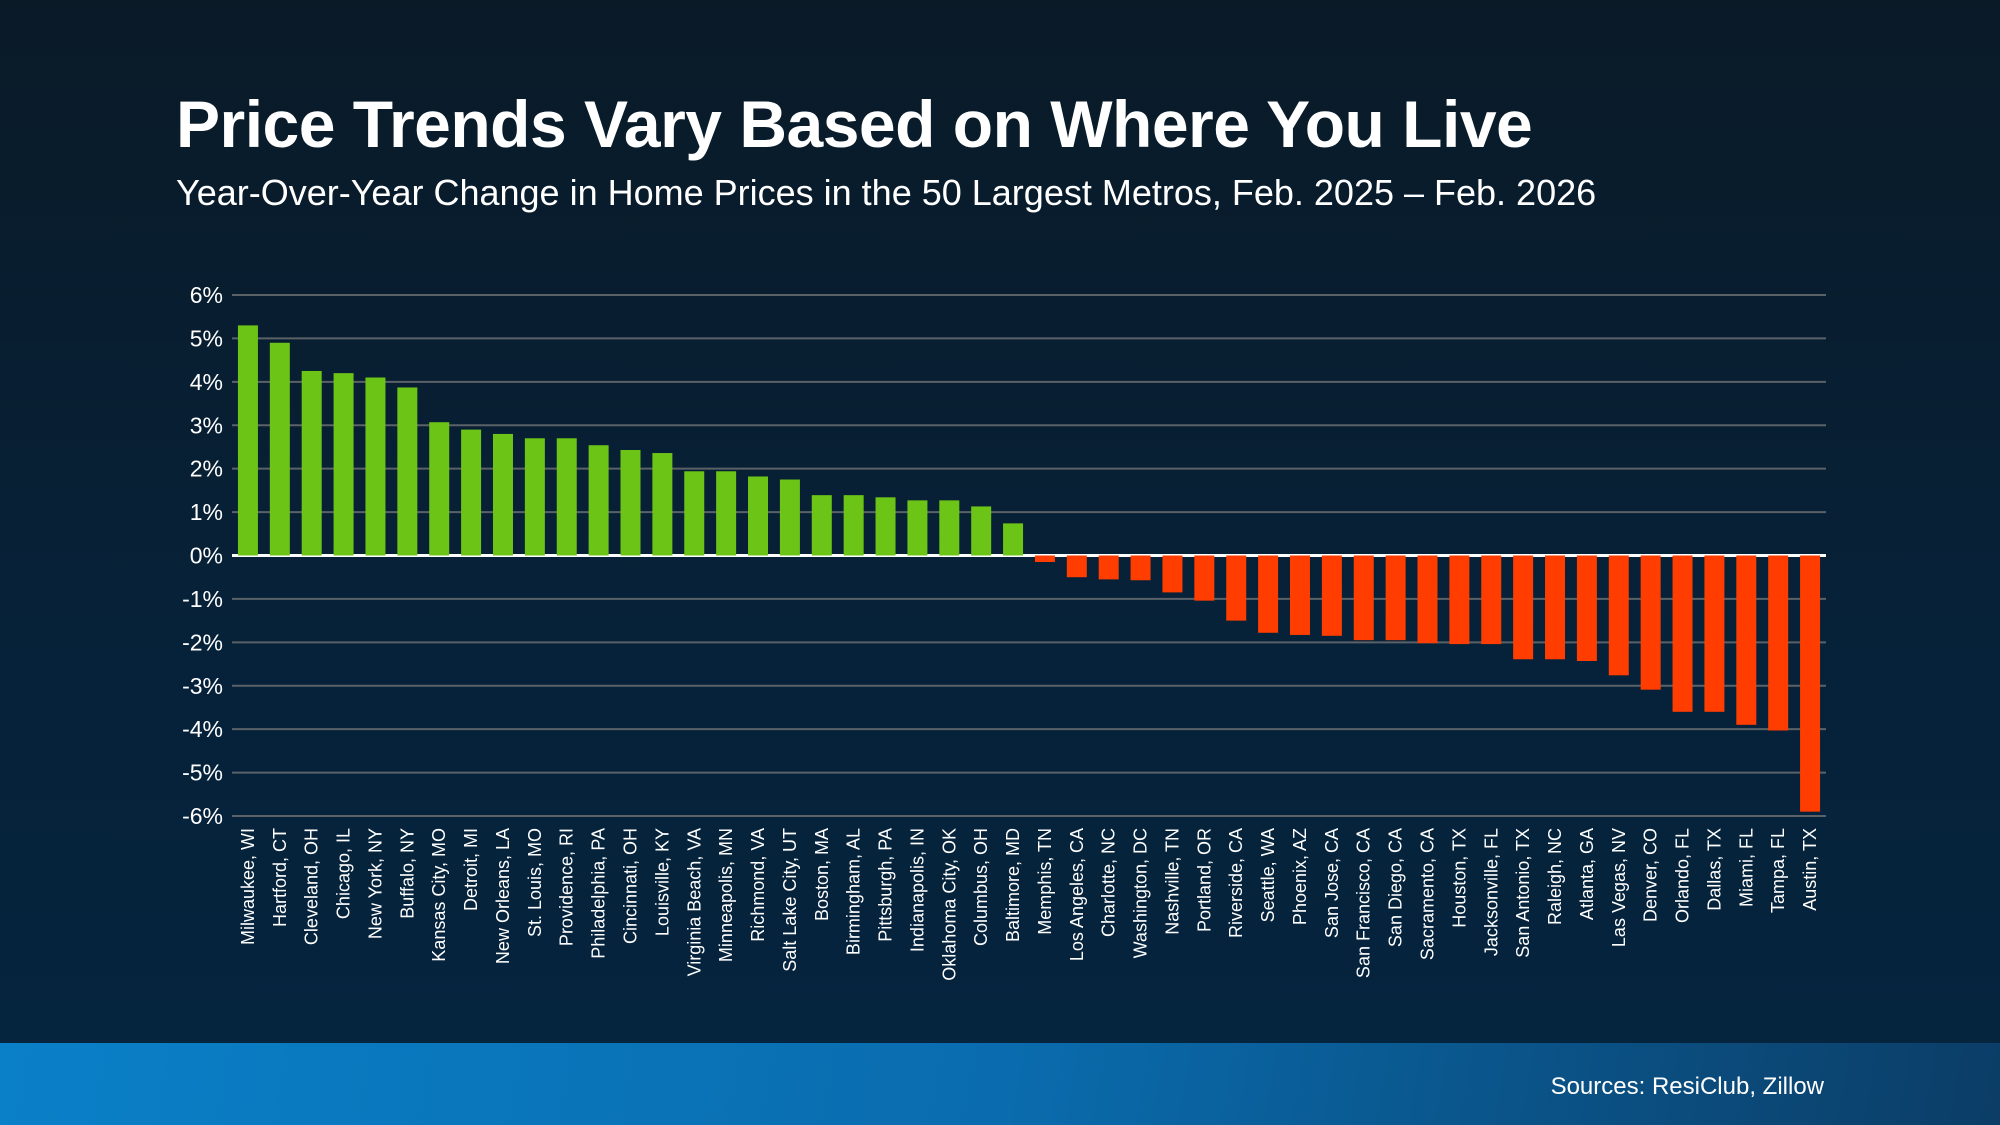 Image resolution: width=2000 pixels, height=1125 pixels. Describe the element at coordinates (375, 883) in the screenshot. I see `x-tick-label: New York, NY` at that location.